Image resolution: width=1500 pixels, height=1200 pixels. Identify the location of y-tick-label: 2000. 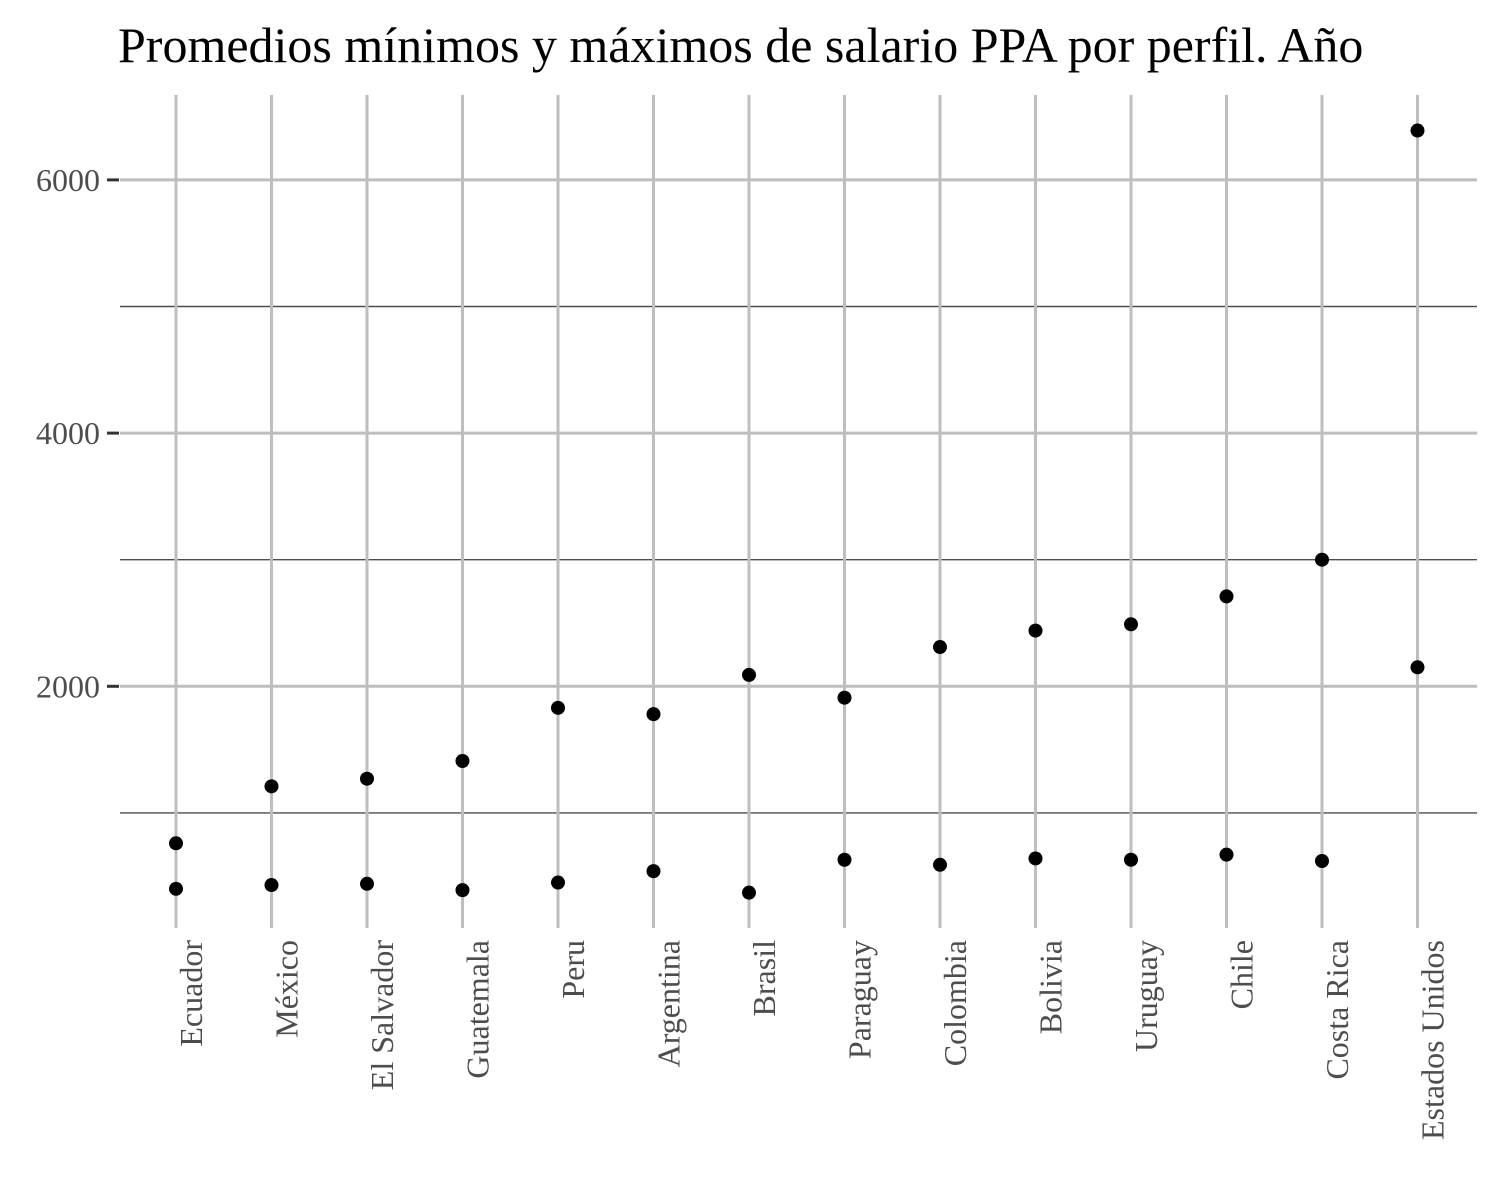
(68, 686).